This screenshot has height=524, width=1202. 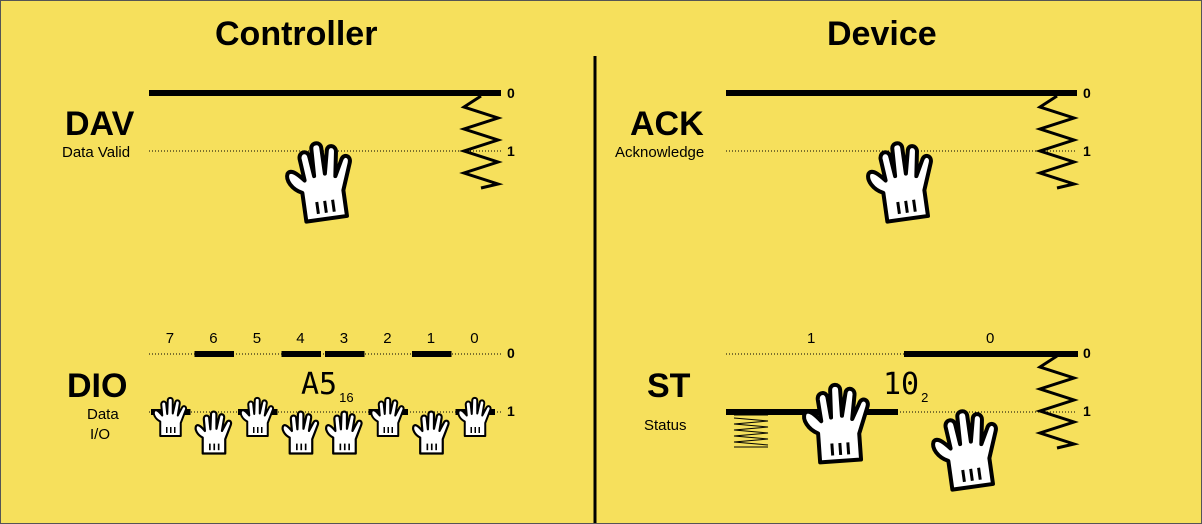 What do you see at coordinates (257, 338) in the screenshot?
I see `dio-bit-label: 5` at bounding box center [257, 338].